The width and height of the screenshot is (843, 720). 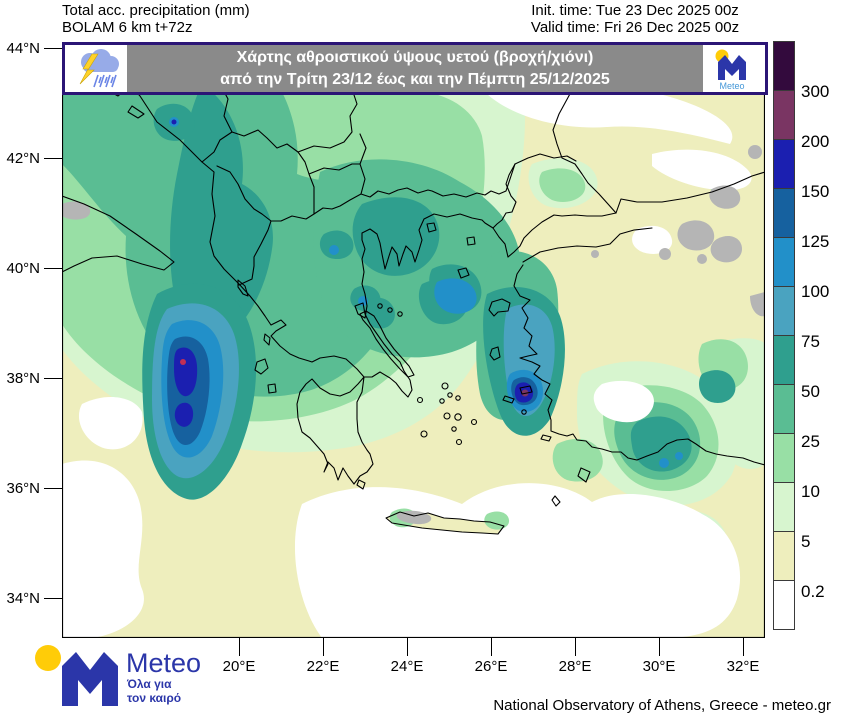 I want to click on y-axis-label: 34°N, so click(x=23, y=598).